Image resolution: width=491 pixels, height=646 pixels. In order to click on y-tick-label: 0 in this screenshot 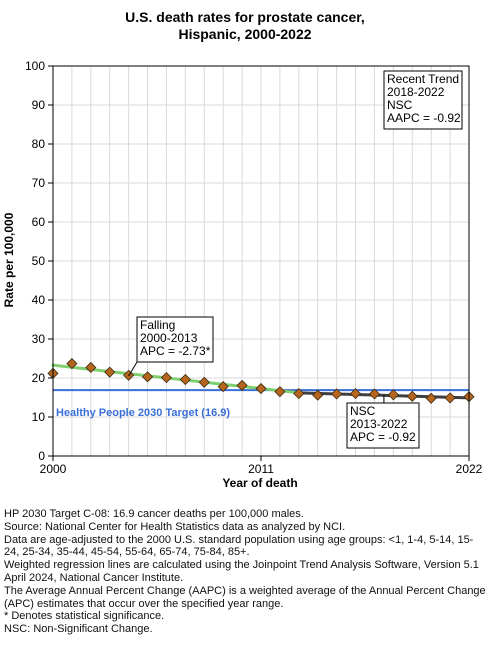, I will do `click(41, 456)`.